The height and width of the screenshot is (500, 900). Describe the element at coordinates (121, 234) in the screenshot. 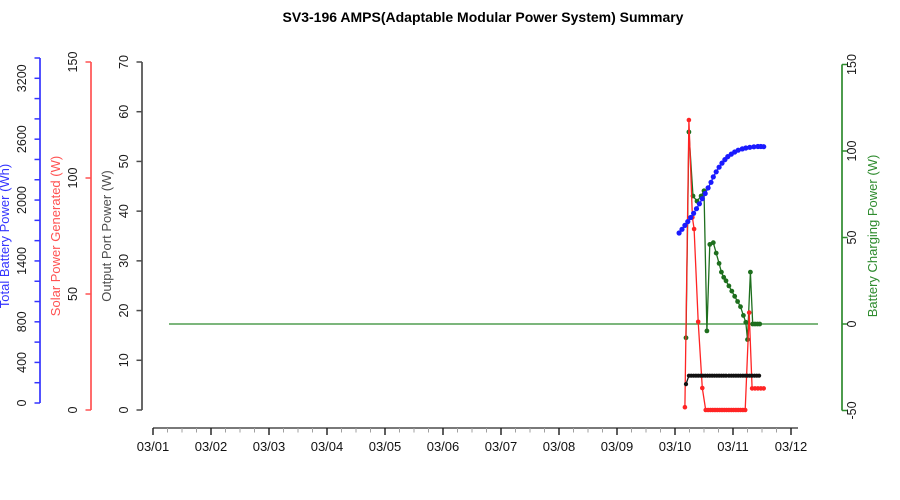

I see `axis-output: 0 10 20 30 40 50 60 70 Output Port Power (W)` at that location.